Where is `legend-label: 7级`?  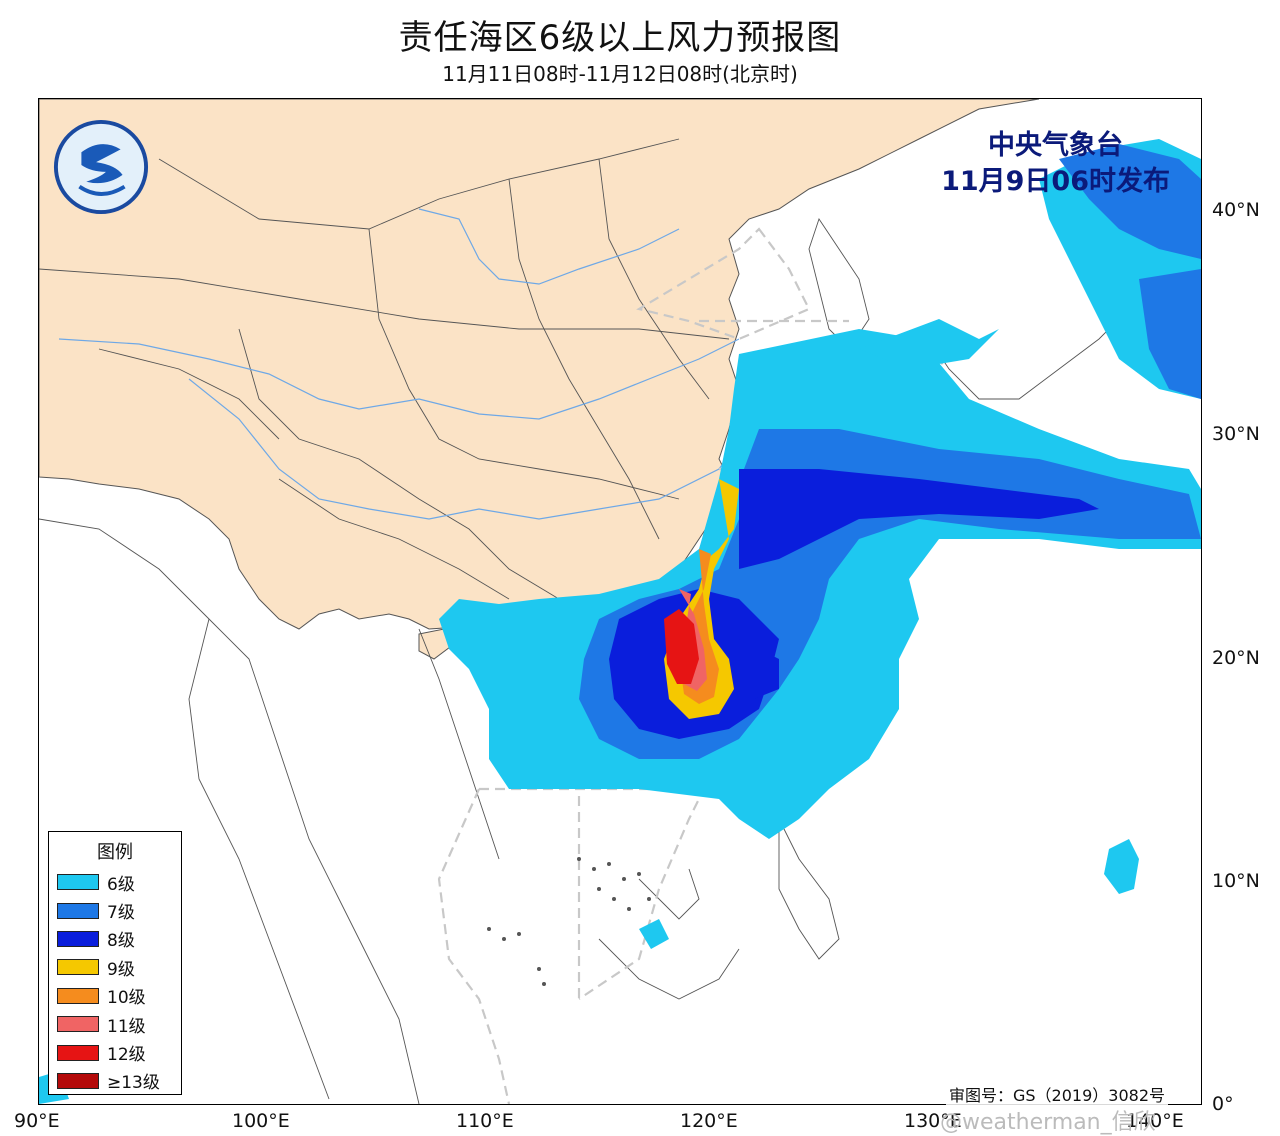 legend-label: 7级 is located at coordinates (121, 913).